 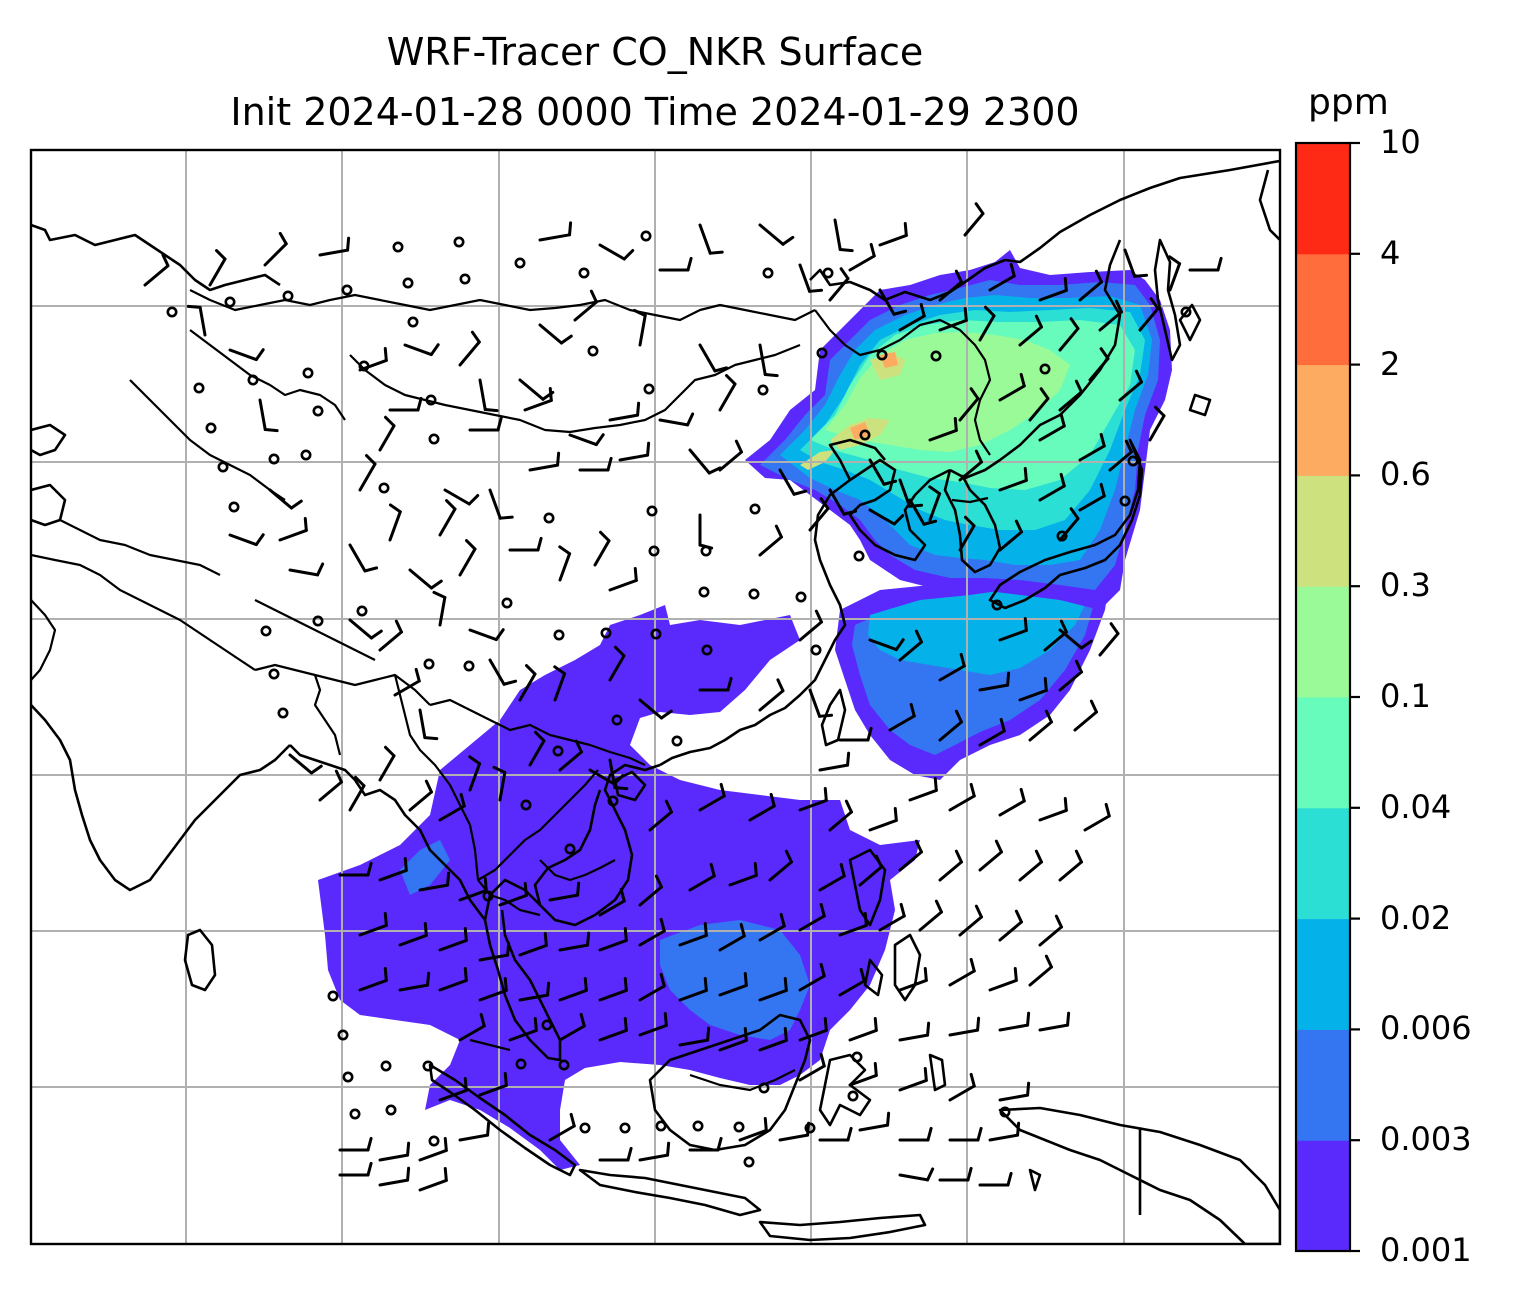 What do you see at coordinates (1327, 697) in the screenshot?
I see `colorbar` at bounding box center [1327, 697].